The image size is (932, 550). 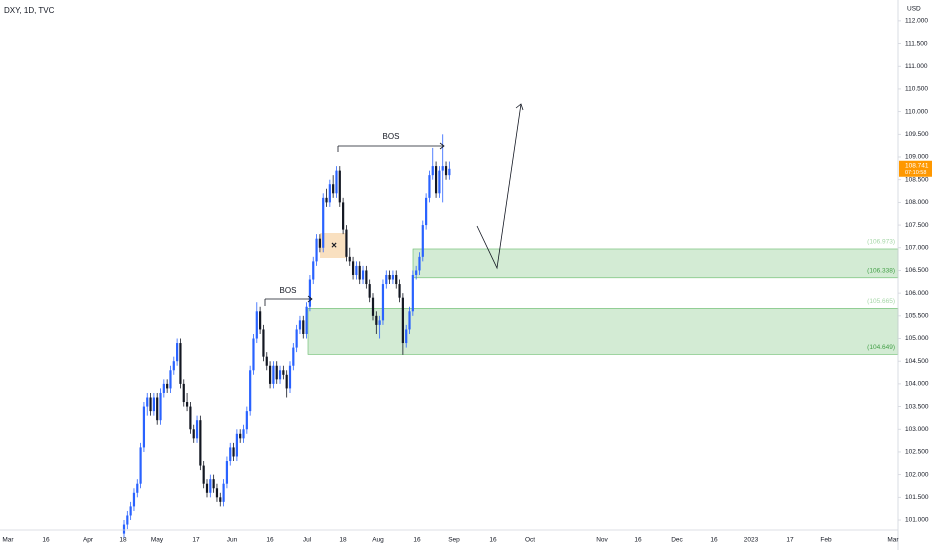 I want to click on y-tick-label: 110.500, so click(x=916, y=89).